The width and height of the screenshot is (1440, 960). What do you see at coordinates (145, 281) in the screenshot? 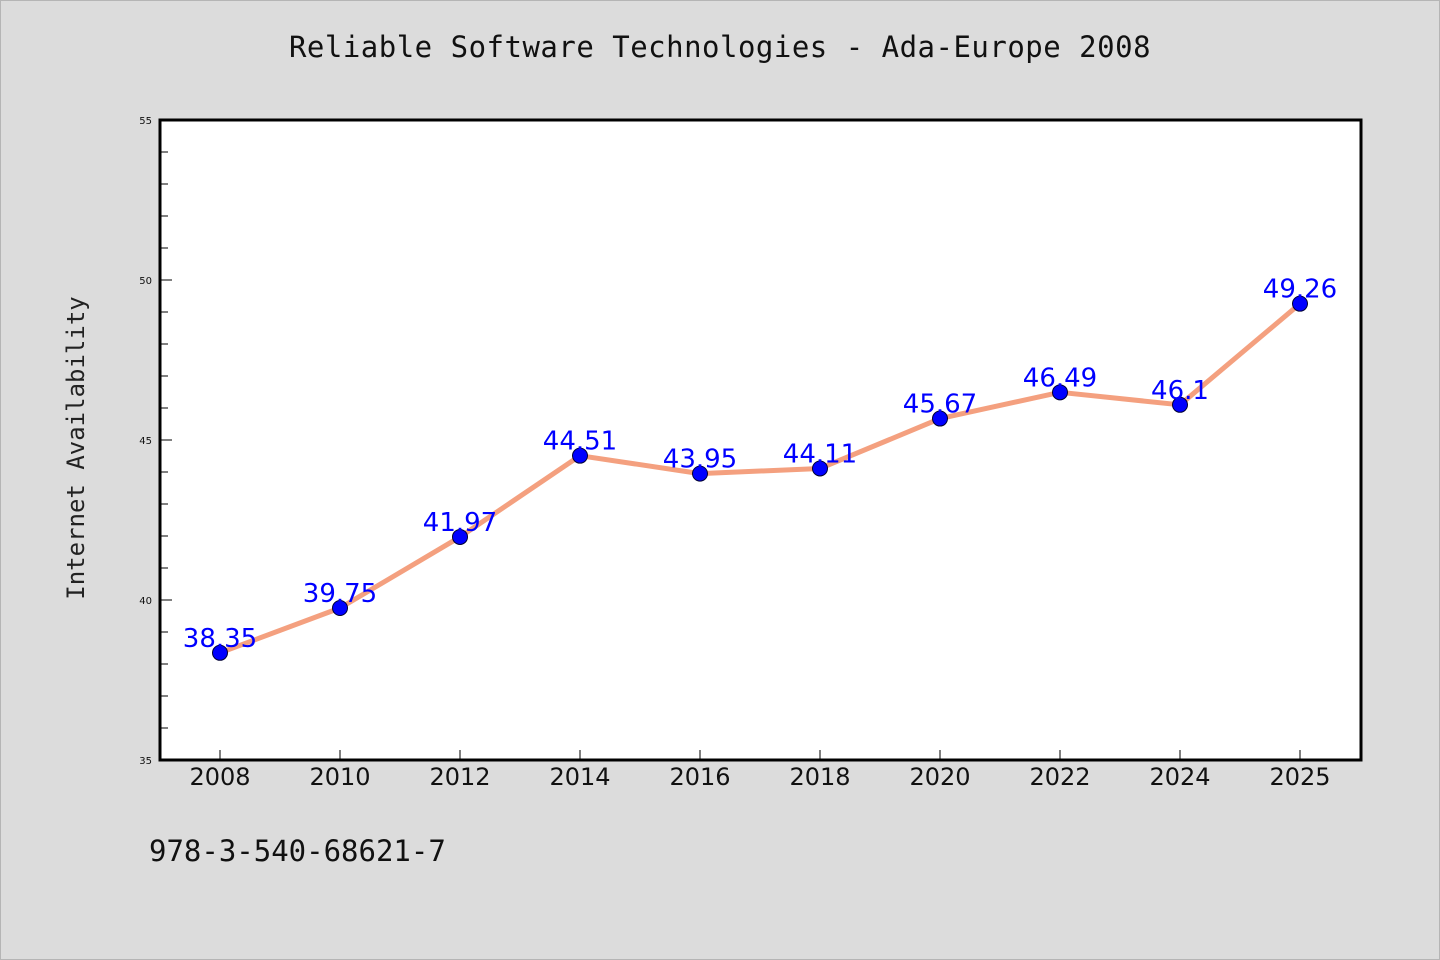
I see `y-tick-label: 50` at bounding box center [145, 281].